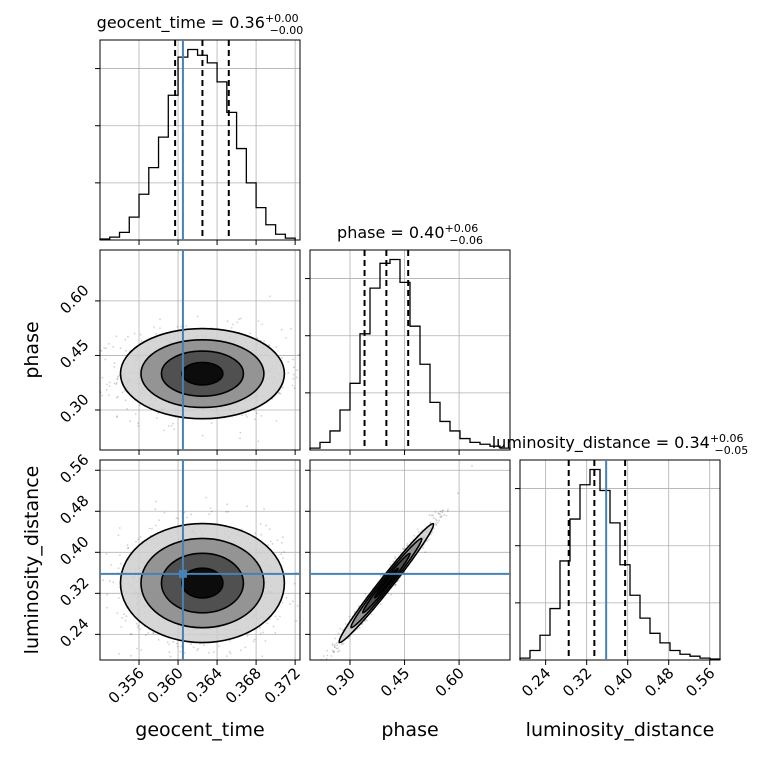 This screenshot has height=760, width=760. I want to click on ytick-label-luminosity_distance-0: 0.24, so click(74, 633).